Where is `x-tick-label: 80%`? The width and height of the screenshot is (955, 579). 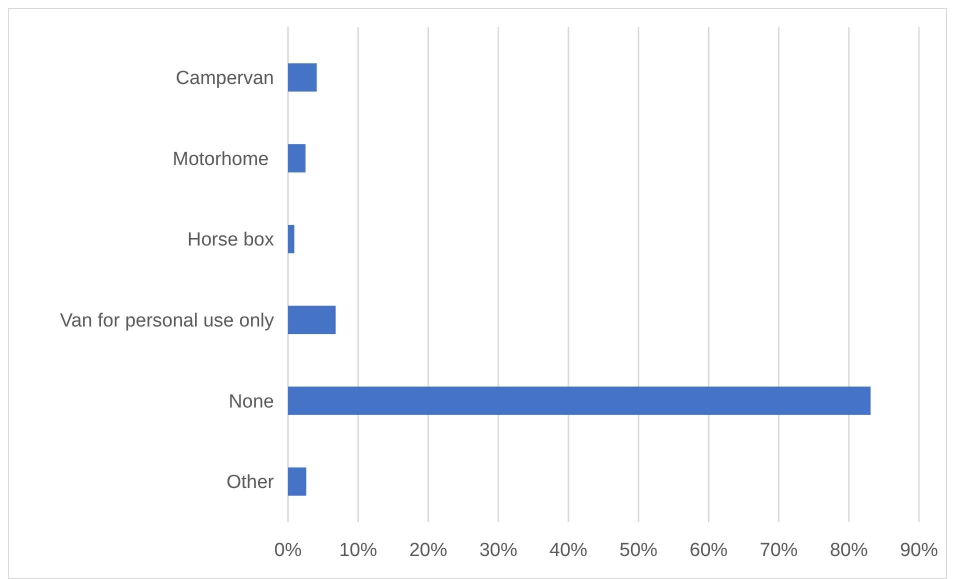
x-tick-label: 80% is located at coordinates (849, 550).